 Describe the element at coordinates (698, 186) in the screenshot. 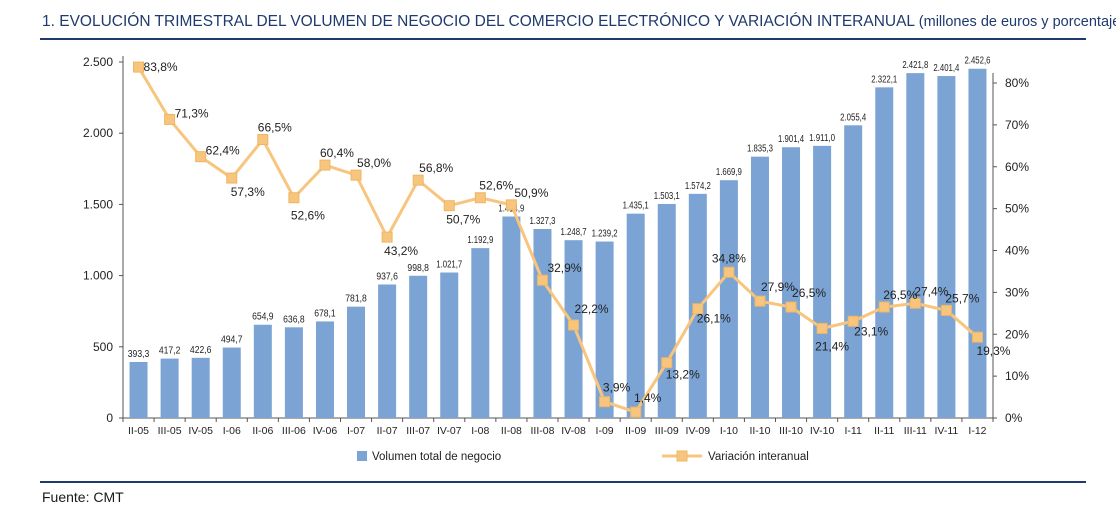

I see `bar-value-label: 1.574,2` at that location.